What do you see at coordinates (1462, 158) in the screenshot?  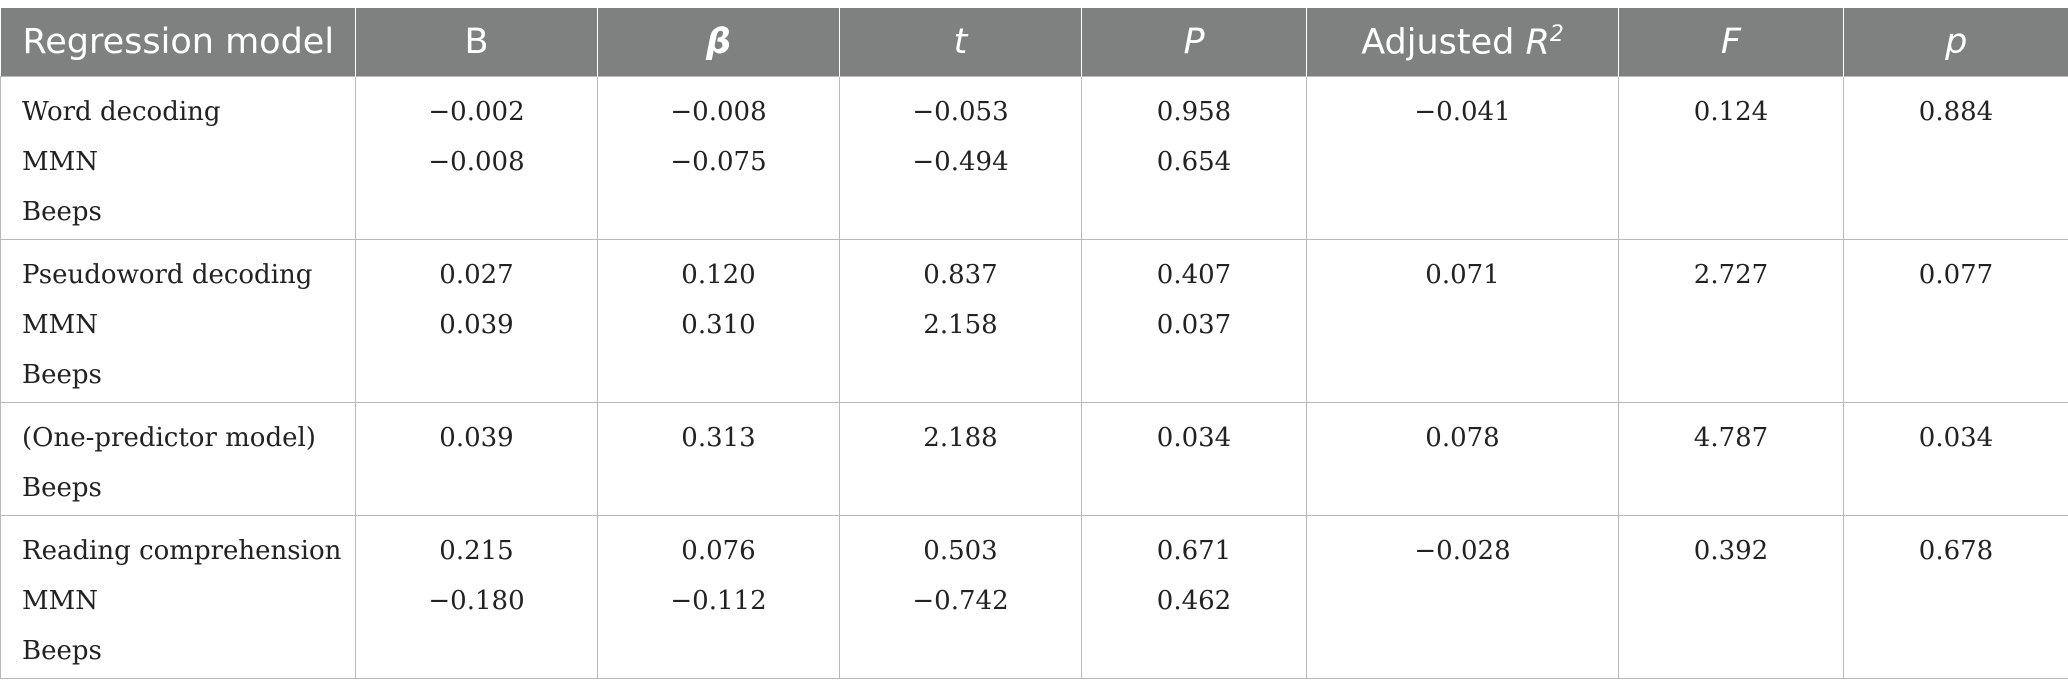 I see `adjusted-r2-cell: −0.041` at bounding box center [1462, 158].